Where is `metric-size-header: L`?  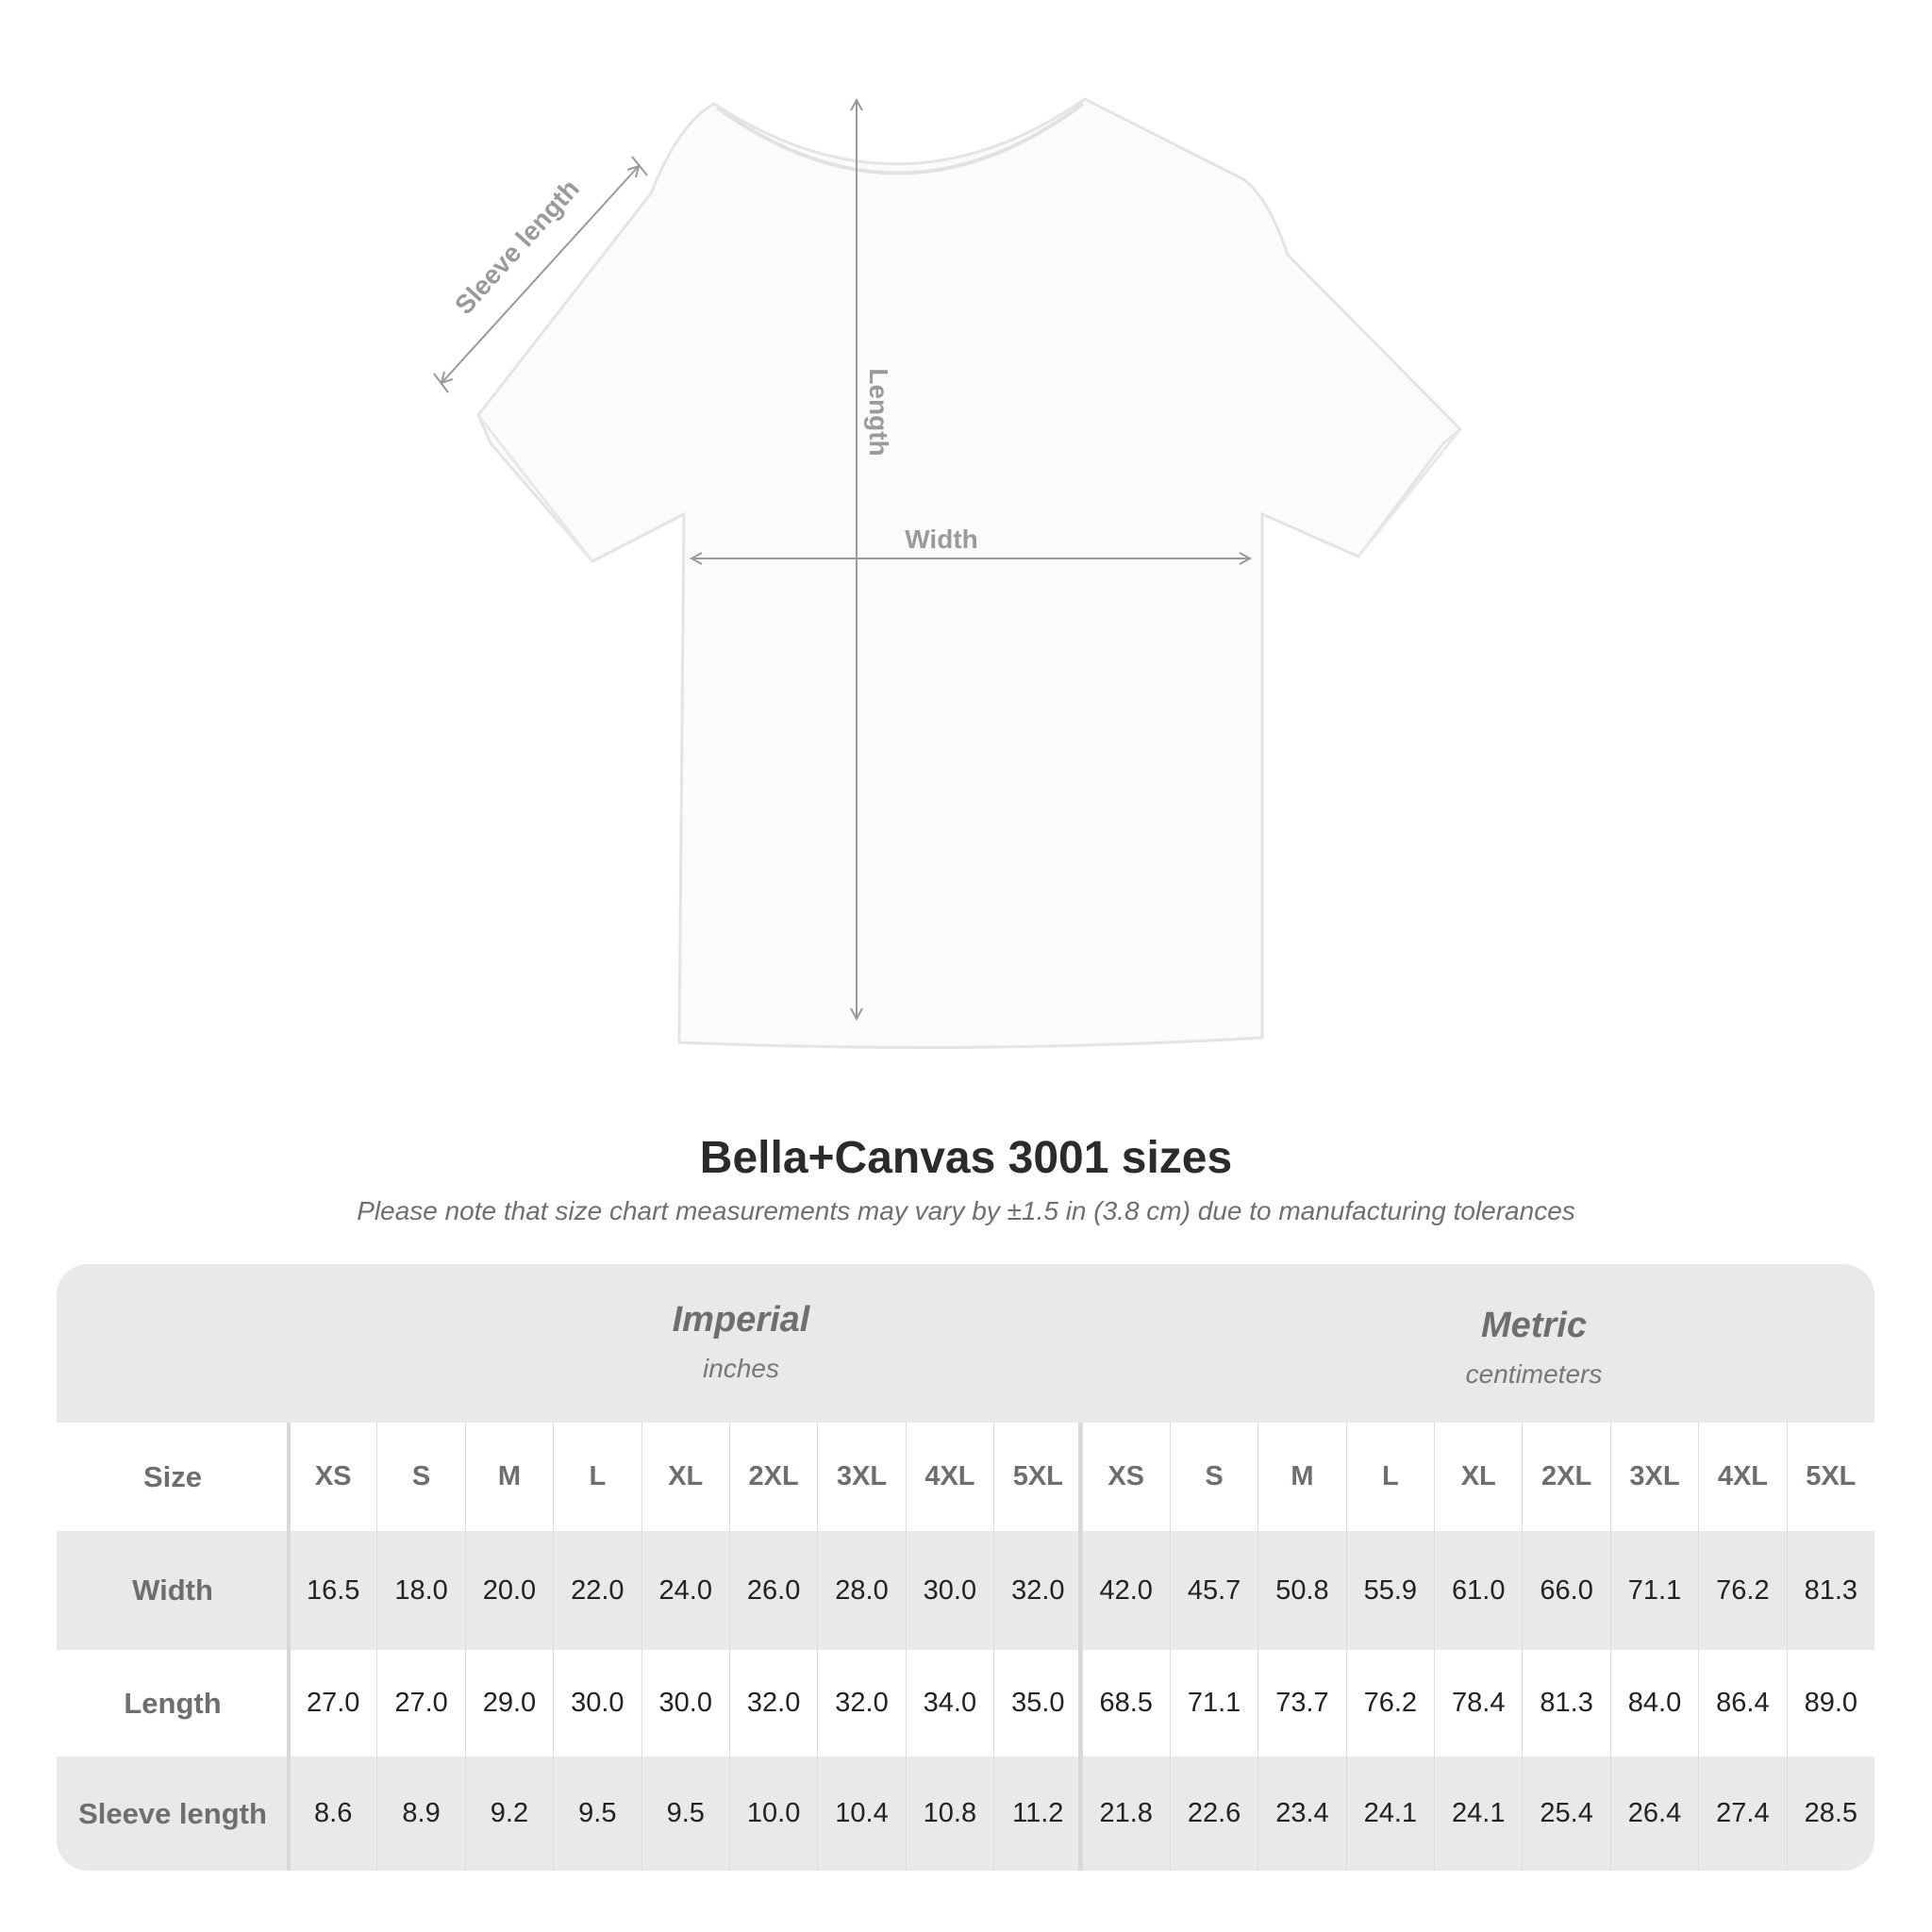
metric-size-header: L is located at coordinates (1390, 1477).